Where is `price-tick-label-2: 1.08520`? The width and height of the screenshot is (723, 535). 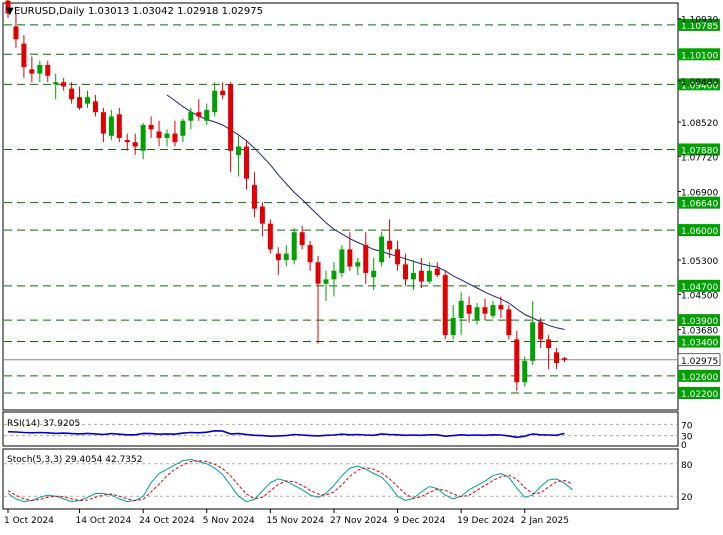 price-tick-label-2: 1.08520 is located at coordinates (699, 124).